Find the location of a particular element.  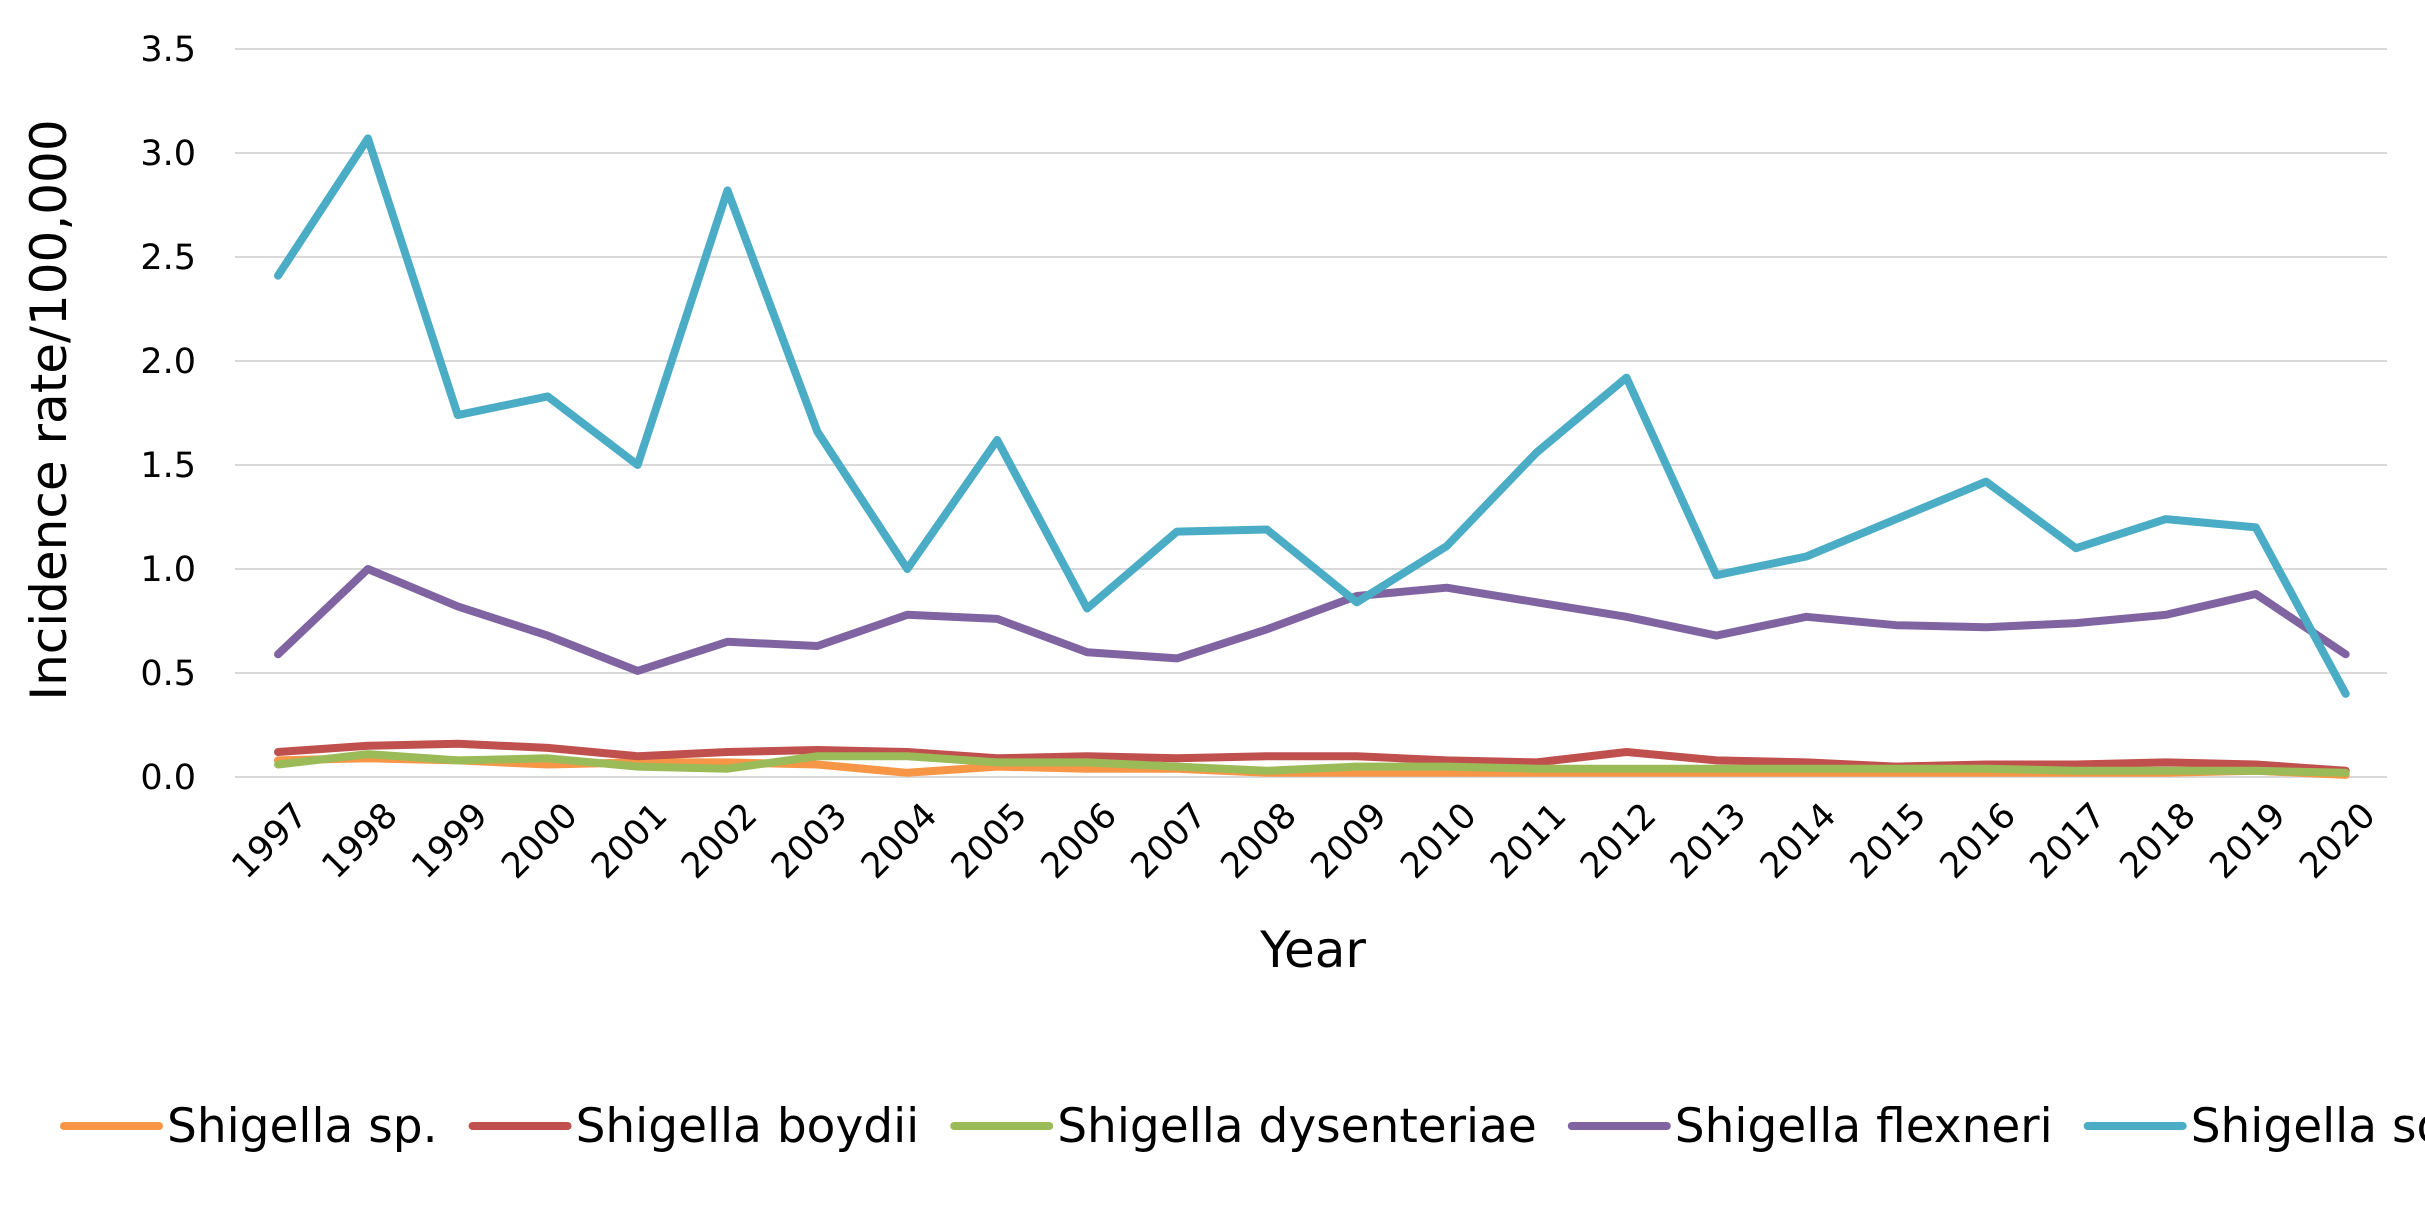

x-tick-label: 2017 is located at coordinates (2068, 841).